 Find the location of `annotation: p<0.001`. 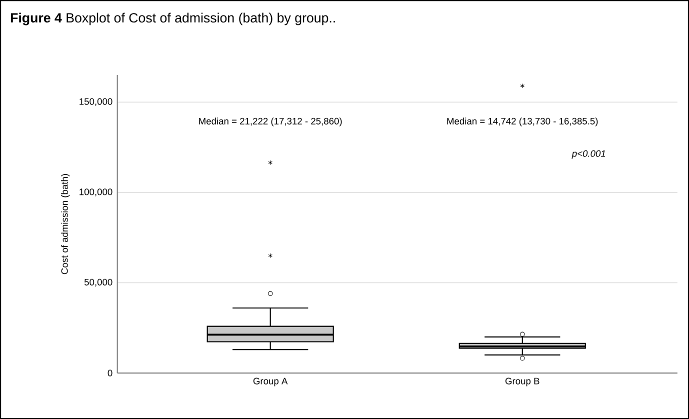

annotation: p<0.001 is located at coordinates (589, 154).